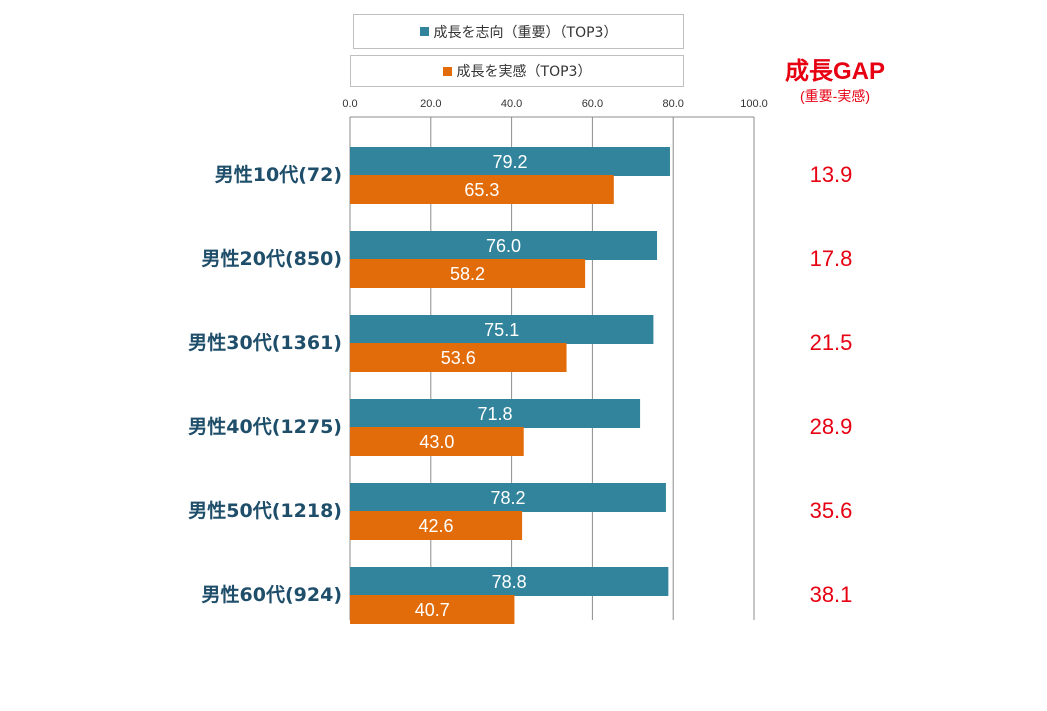  I want to click on data-label: 65.3, so click(481, 190).